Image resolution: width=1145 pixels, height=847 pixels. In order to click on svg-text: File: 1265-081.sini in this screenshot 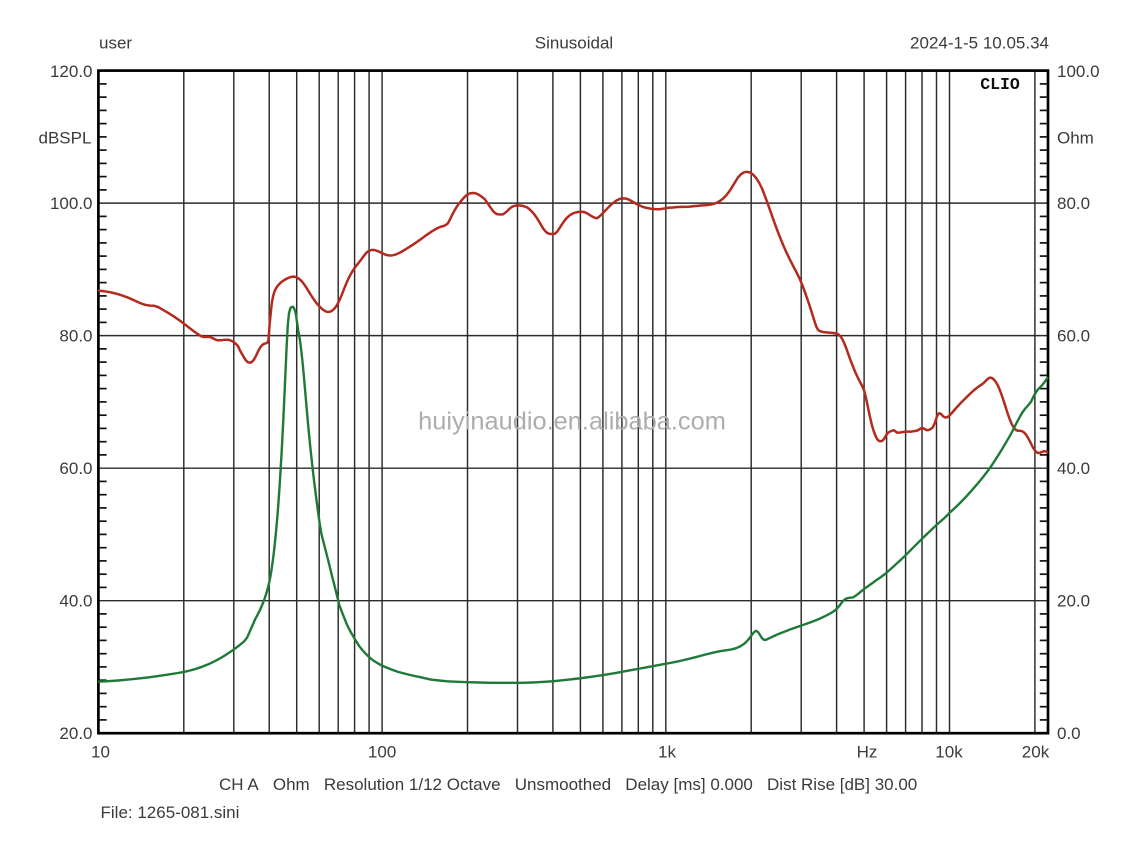, I will do `click(170, 812)`.